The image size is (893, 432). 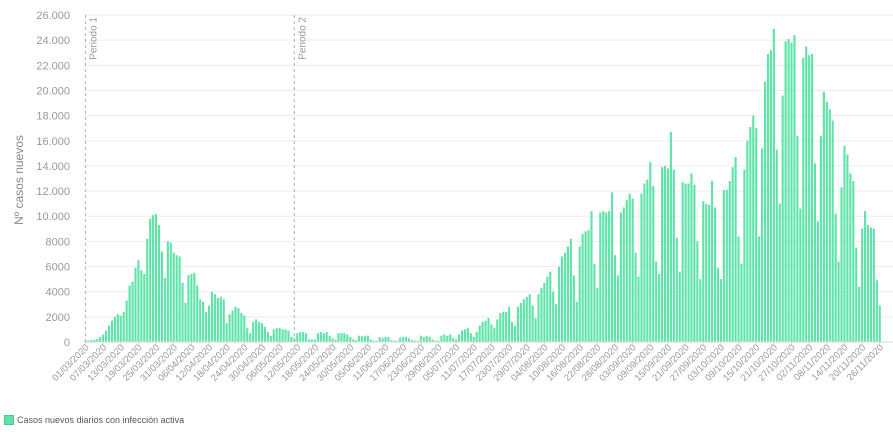 I want to click on y-tick-label: 8000, so click(x=58, y=242).